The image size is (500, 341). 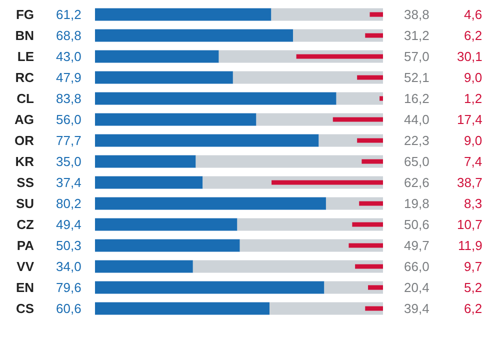 I want to click on data-label: 10,7, so click(x=469, y=224).